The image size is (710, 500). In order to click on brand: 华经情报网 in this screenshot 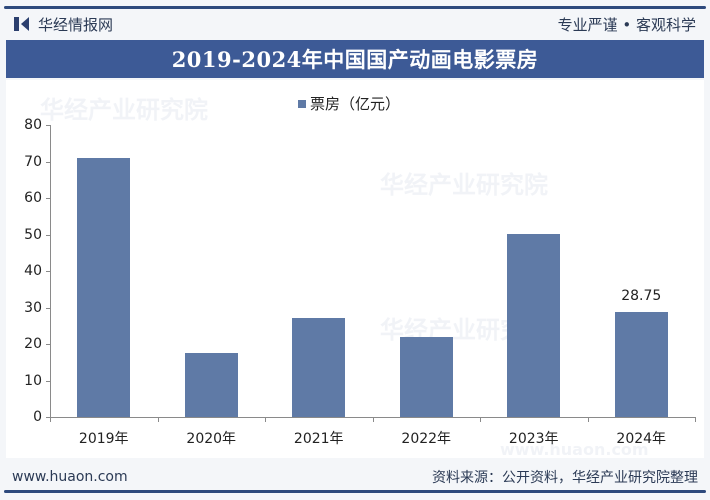, I will do `click(63, 24)`.